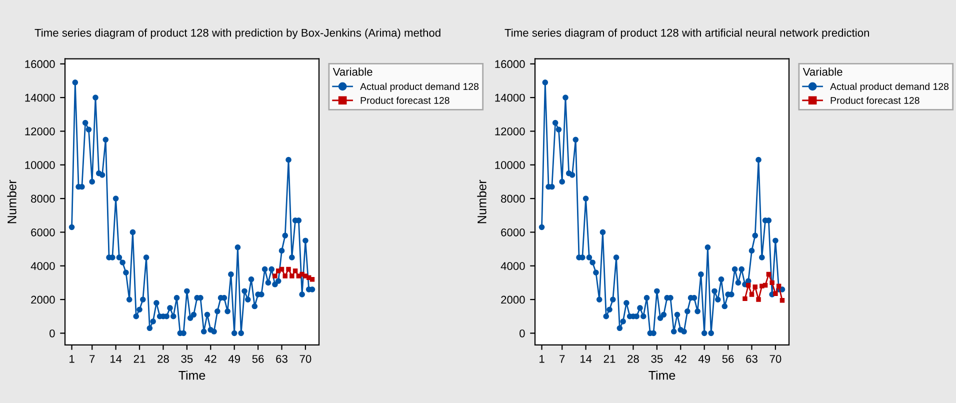 This screenshot has width=956, height=403. What do you see at coordinates (237, 33) in the screenshot?
I see `chart-title: Time series diagram of product 128 with prediction by Box-Jenkins (Arima) method` at bounding box center [237, 33].